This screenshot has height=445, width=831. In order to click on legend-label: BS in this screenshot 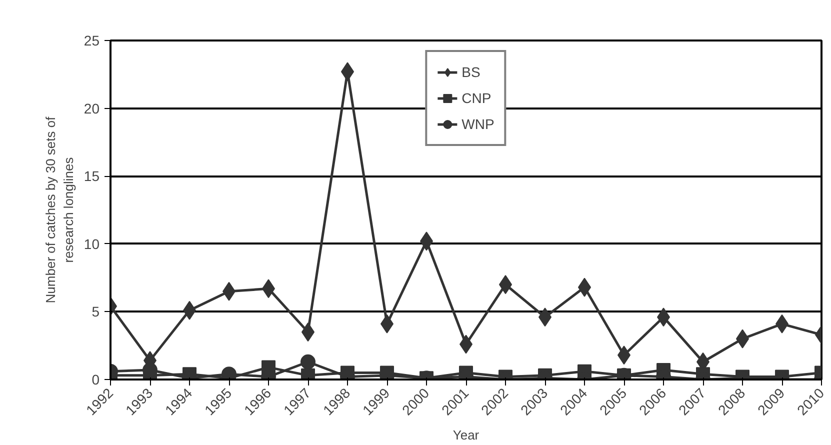, I will do `click(472, 72)`.